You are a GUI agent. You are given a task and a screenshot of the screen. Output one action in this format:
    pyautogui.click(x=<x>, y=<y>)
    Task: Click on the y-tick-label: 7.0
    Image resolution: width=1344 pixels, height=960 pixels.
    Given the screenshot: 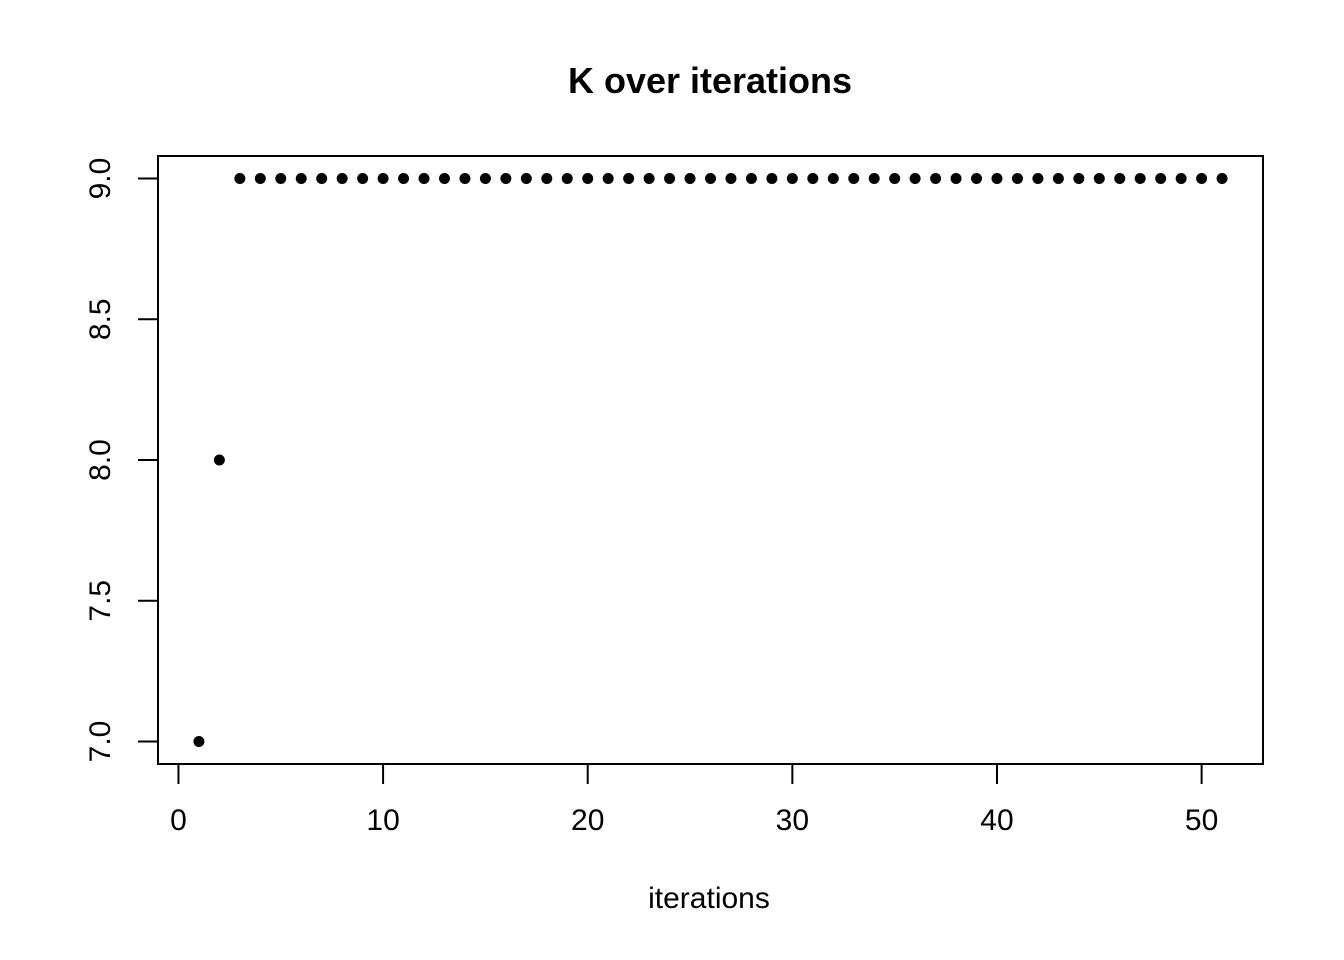 What is the action you would take?
    pyautogui.click(x=100, y=742)
    